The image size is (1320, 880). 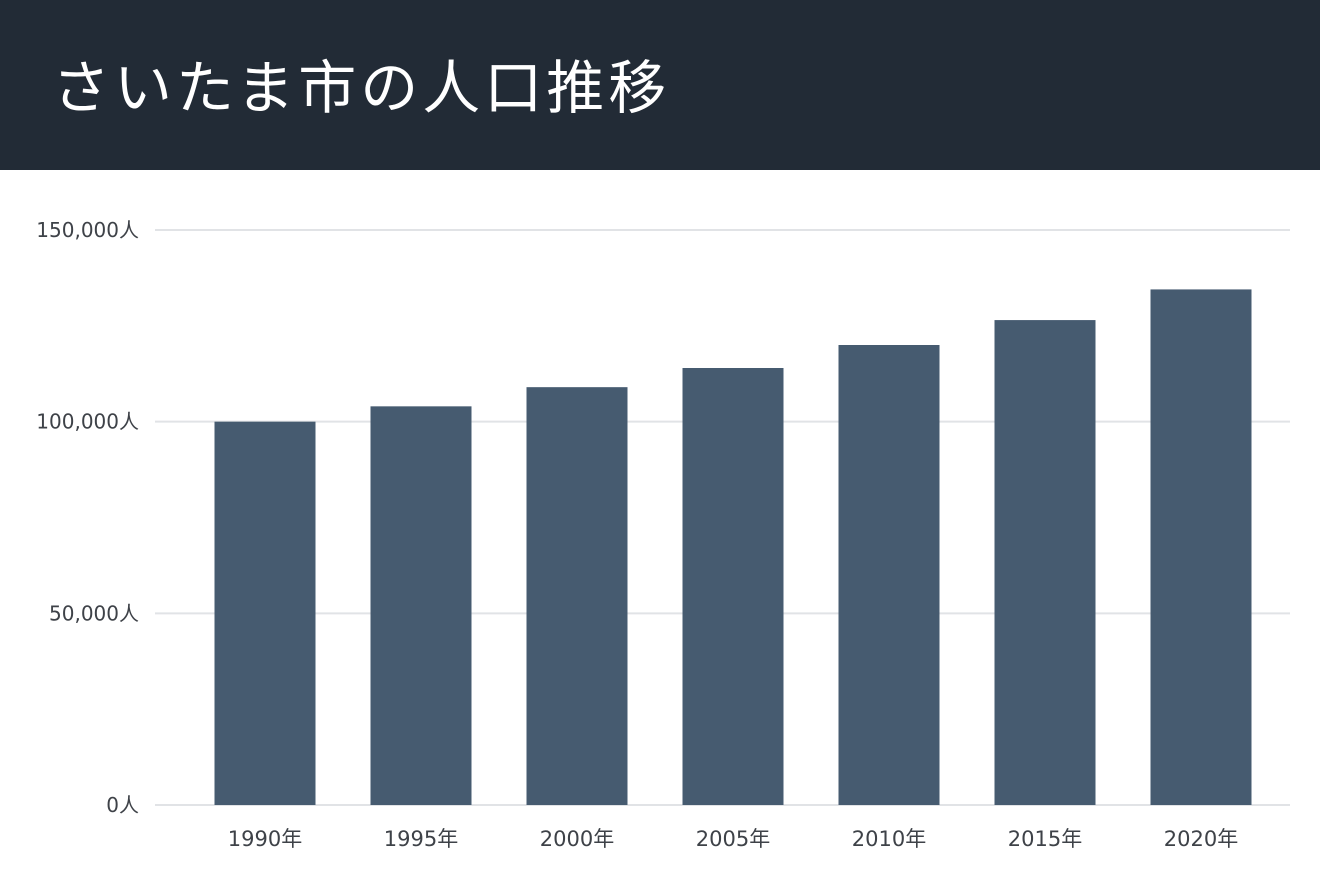 What do you see at coordinates (122, 805) in the screenshot?
I see `y-tick-label: 0人` at bounding box center [122, 805].